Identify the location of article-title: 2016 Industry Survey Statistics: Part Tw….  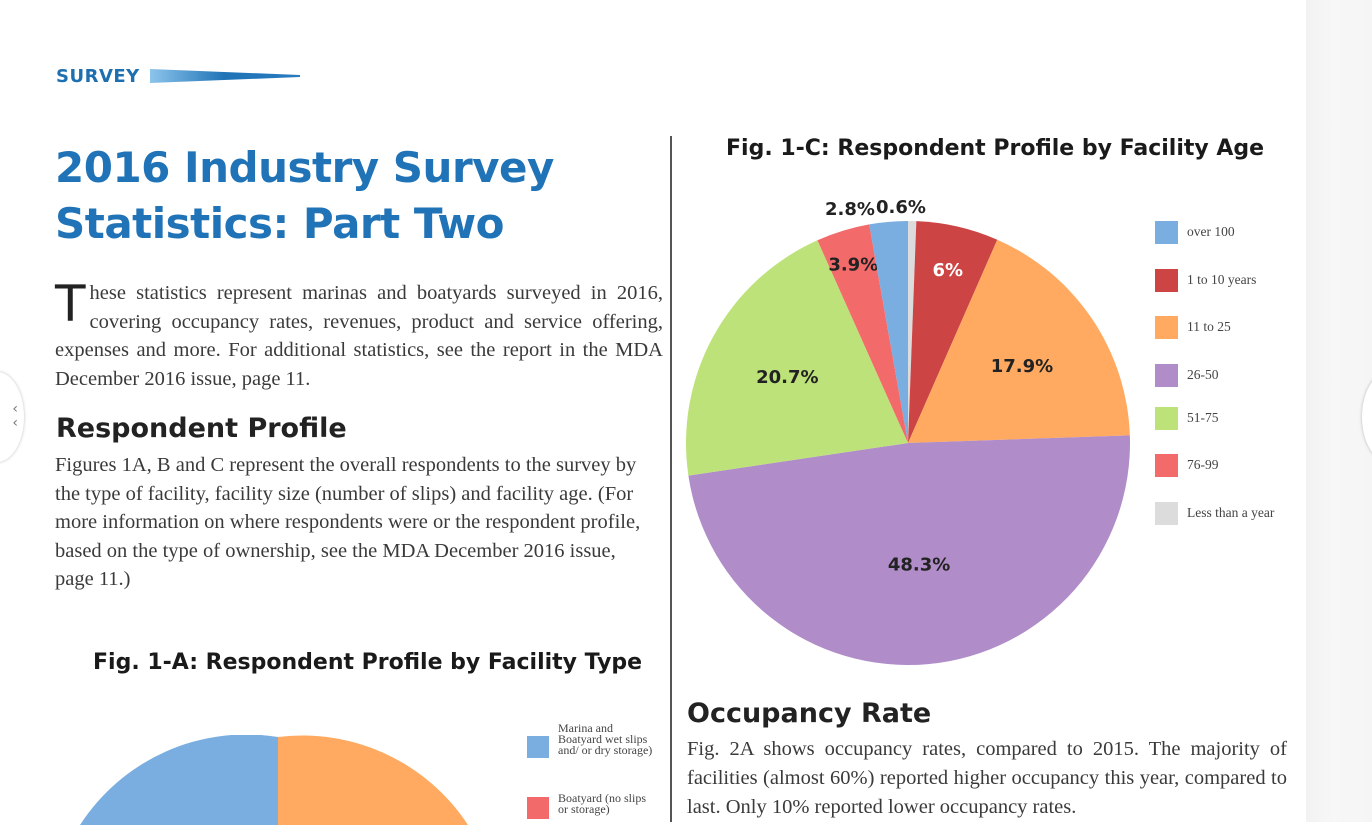
(335, 196).